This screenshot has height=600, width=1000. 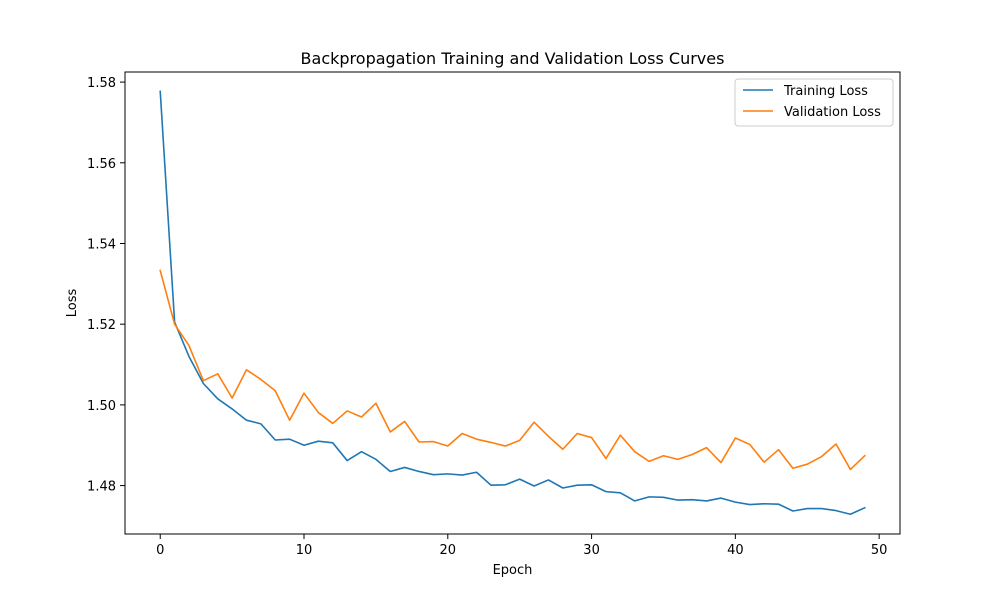 I want to click on y-axis-label: Loss, so click(x=72, y=303).